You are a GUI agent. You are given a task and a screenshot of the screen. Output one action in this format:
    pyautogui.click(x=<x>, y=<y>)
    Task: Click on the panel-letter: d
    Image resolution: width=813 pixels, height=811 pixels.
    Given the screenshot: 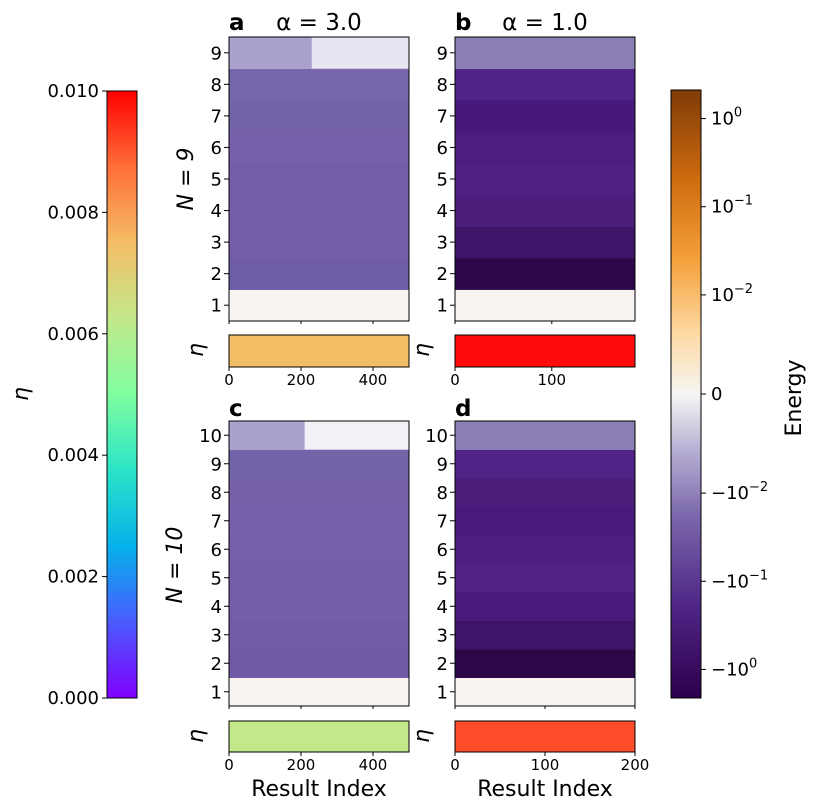 What is the action you would take?
    pyautogui.click(x=463, y=409)
    